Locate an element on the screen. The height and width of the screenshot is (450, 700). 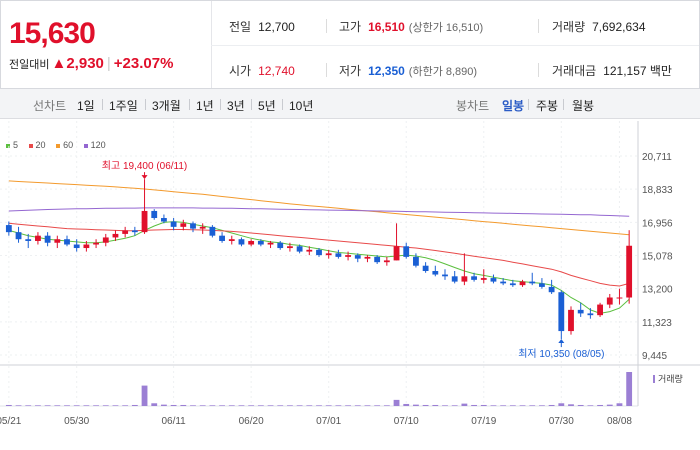
separator is located at coordinates (326, 70).